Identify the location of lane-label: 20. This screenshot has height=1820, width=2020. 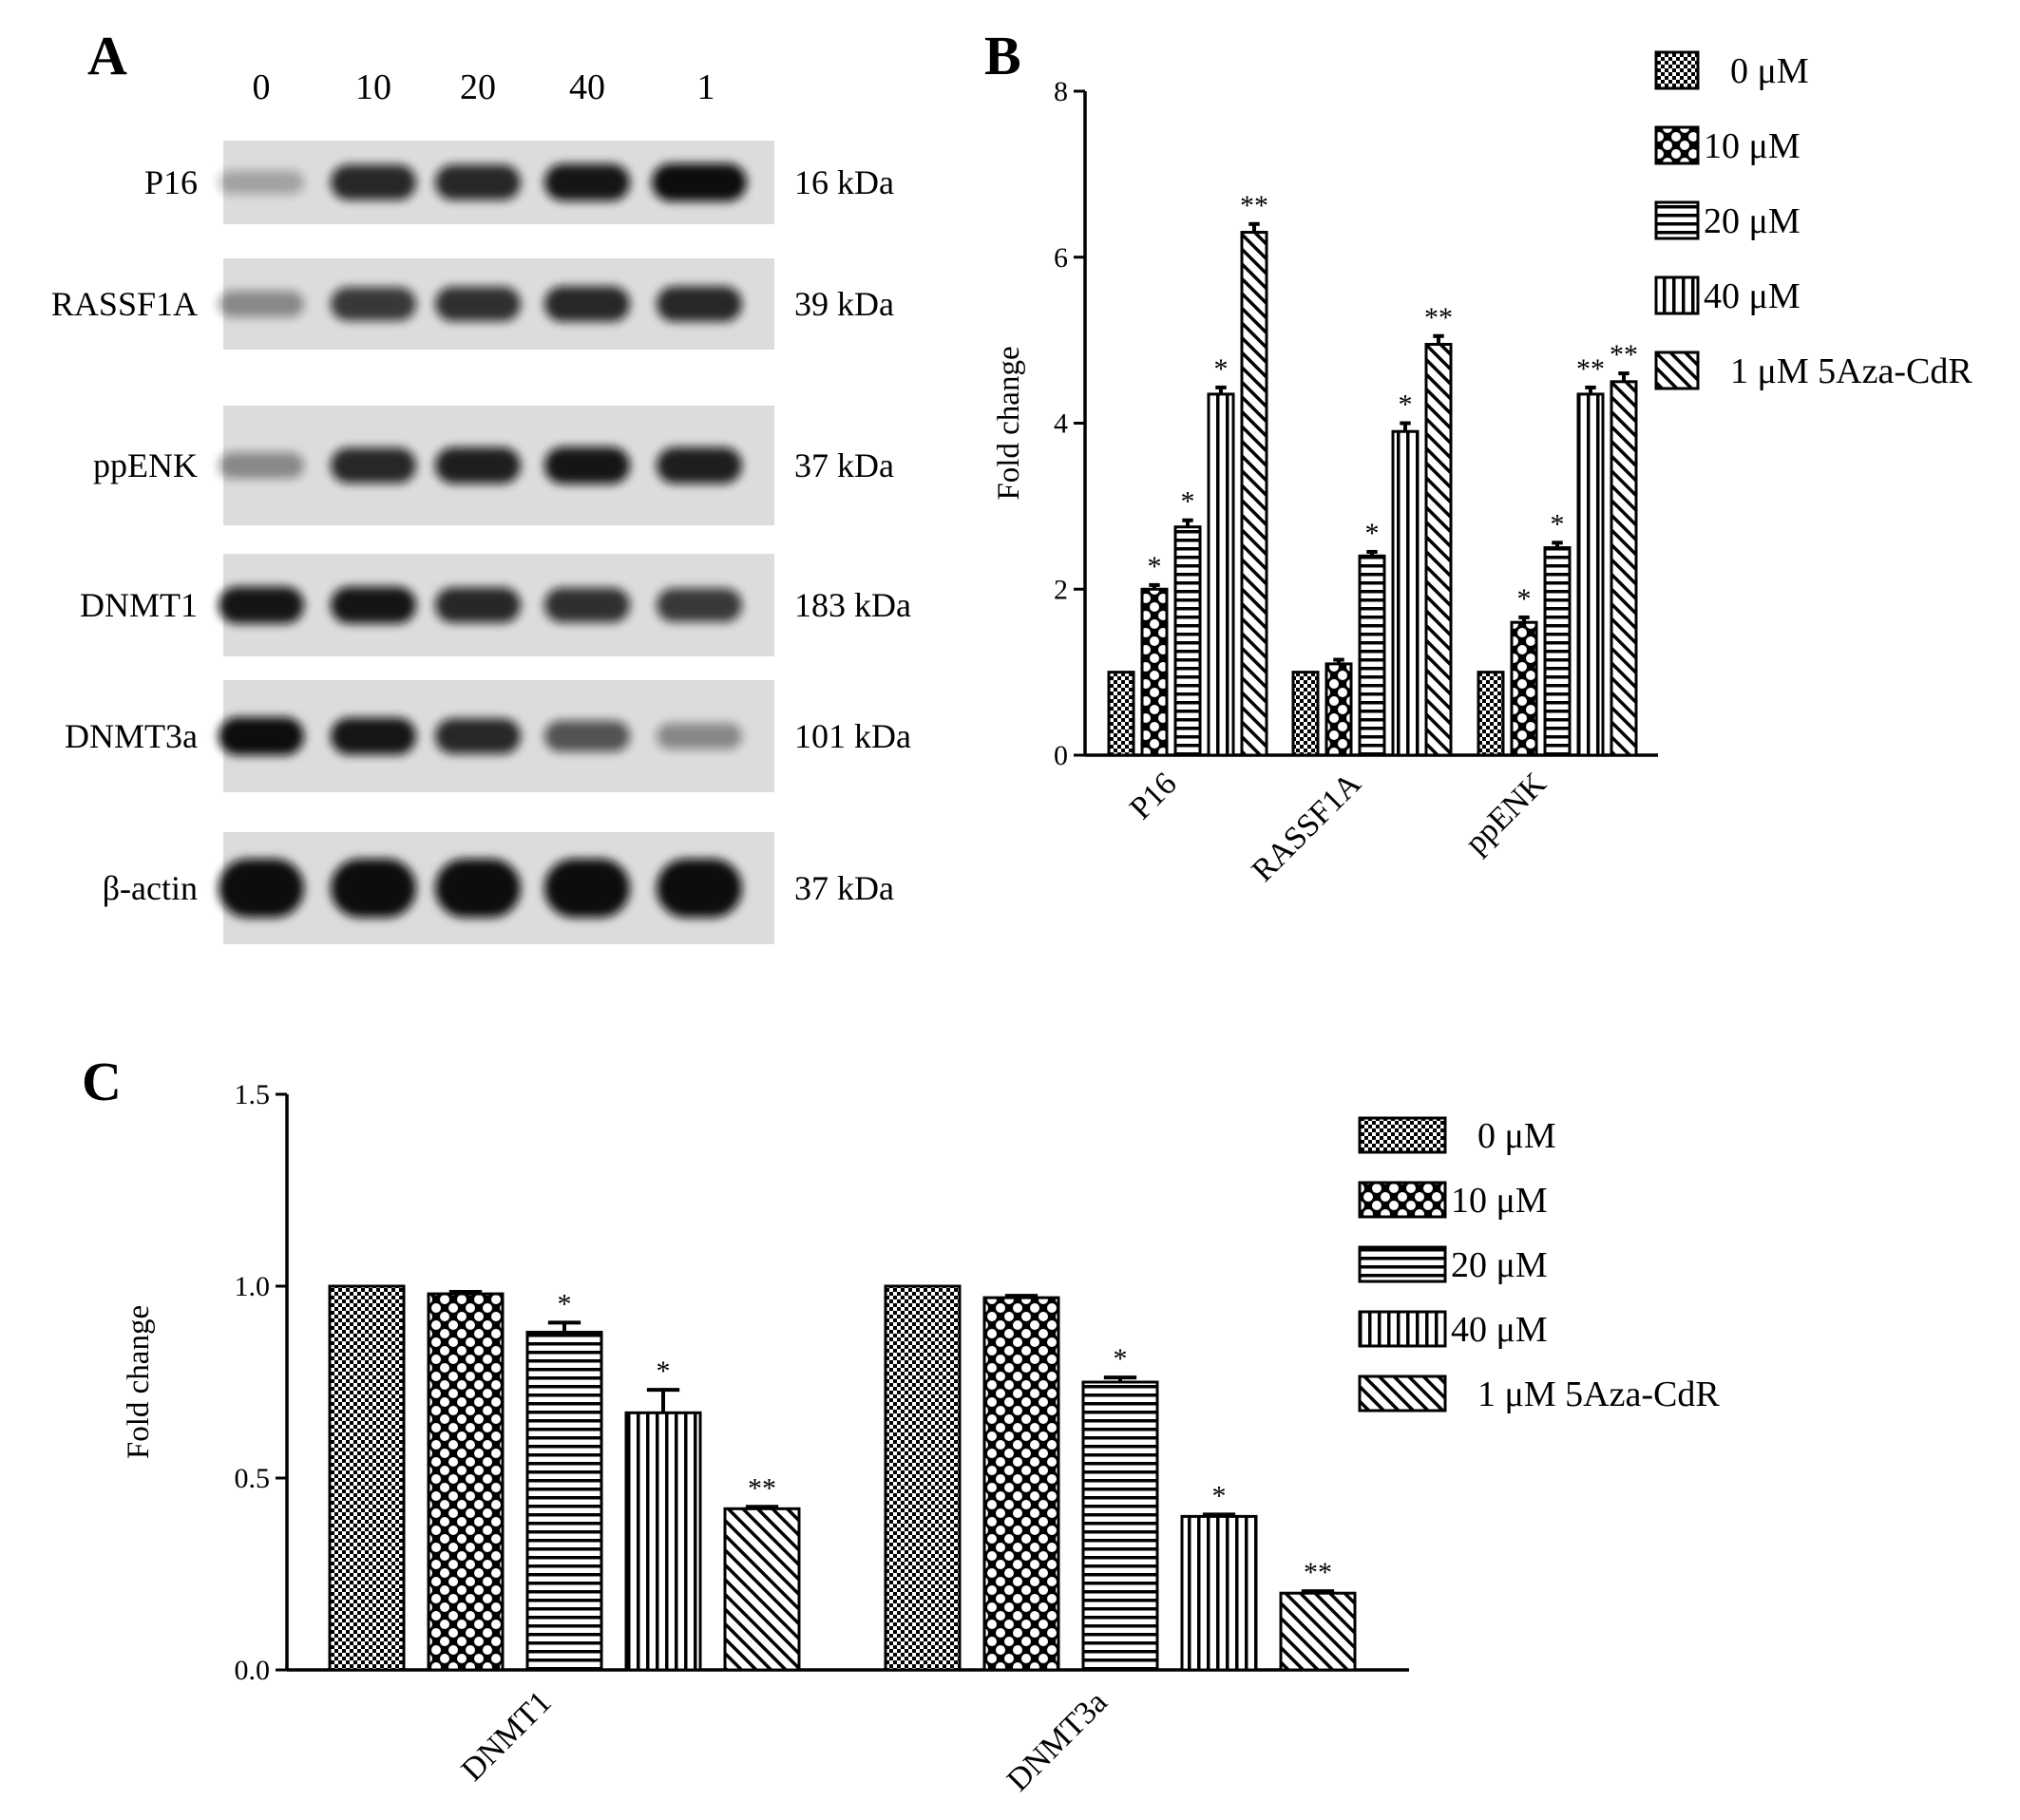
(478, 87).